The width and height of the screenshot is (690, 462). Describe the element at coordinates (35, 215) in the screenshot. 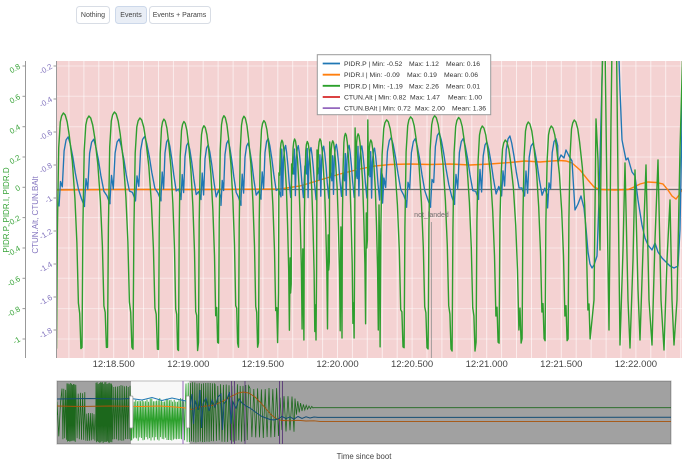

I see `svg-text: CTUN.Alt, CTUN.BAlt` at that location.